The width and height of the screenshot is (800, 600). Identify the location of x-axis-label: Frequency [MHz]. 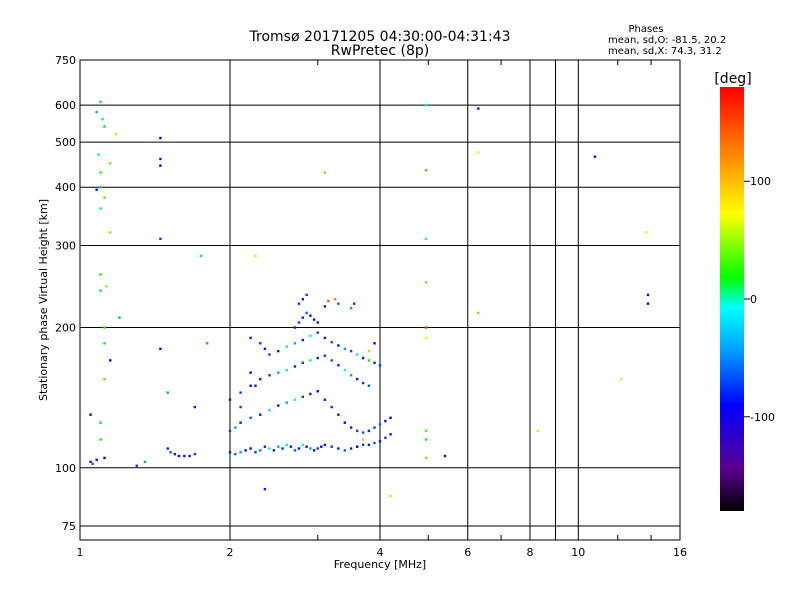
(380, 564).